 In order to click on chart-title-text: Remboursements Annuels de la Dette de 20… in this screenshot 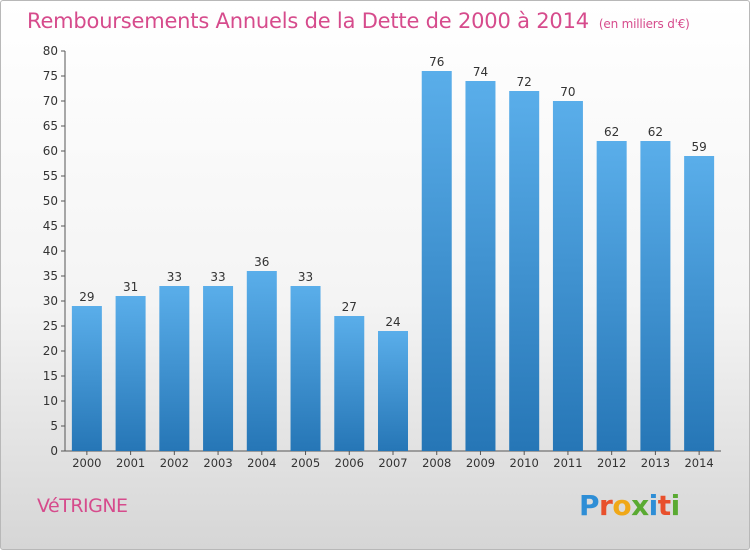, I will do `click(308, 21)`.